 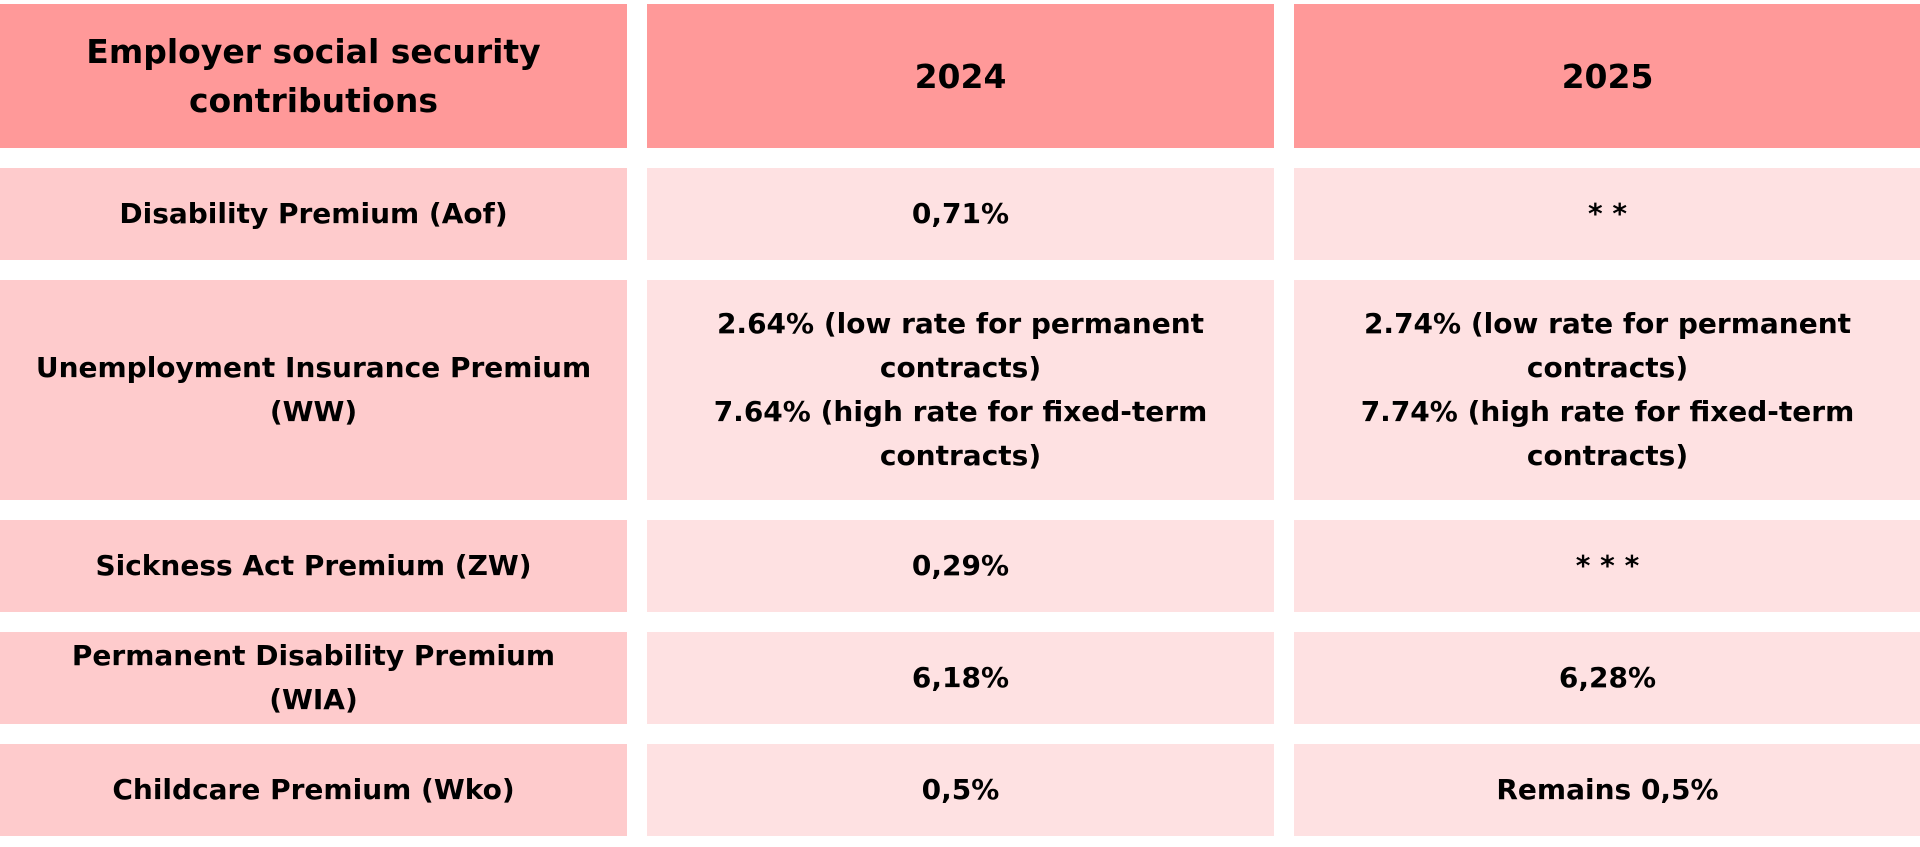 I want to click on value-text-low-rate: 2.64% (low rate for permanent contracts), so click(x=960, y=345).